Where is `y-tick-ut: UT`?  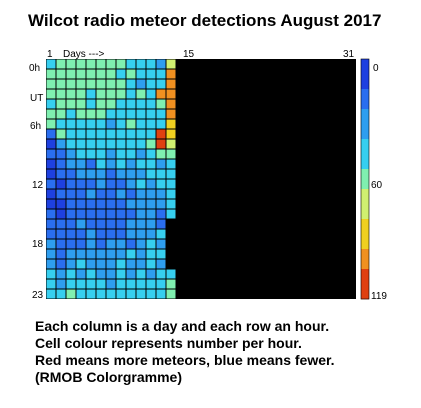
y-tick-ut: UT is located at coordinates (37, 98).